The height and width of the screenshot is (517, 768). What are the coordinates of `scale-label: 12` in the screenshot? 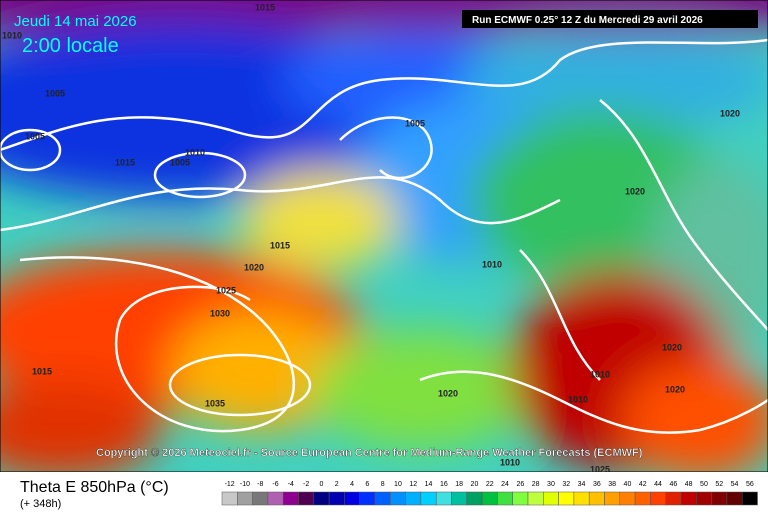 It's located at (413, 484).